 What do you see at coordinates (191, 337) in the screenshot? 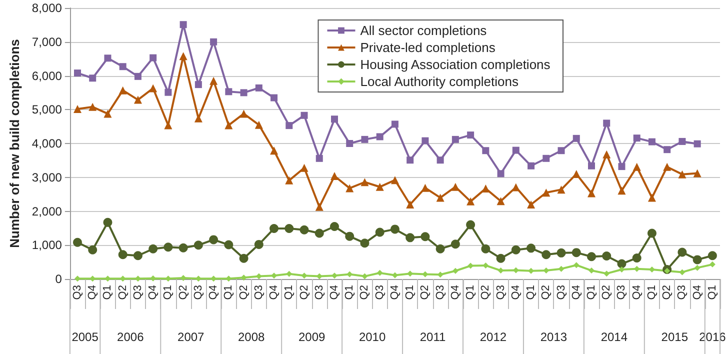
I see `text: 2007` at bounding box center [191, 337].